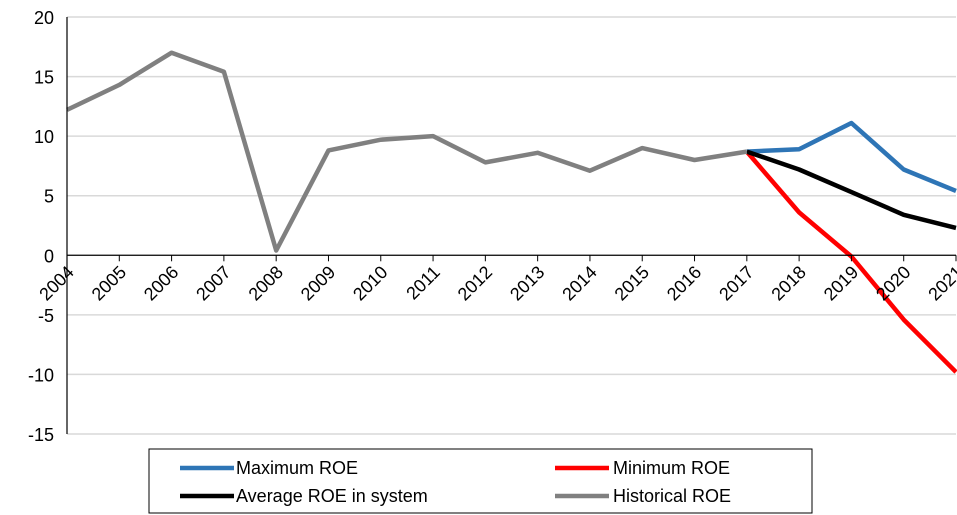  I want to click on legend-box, so click(480, 481).